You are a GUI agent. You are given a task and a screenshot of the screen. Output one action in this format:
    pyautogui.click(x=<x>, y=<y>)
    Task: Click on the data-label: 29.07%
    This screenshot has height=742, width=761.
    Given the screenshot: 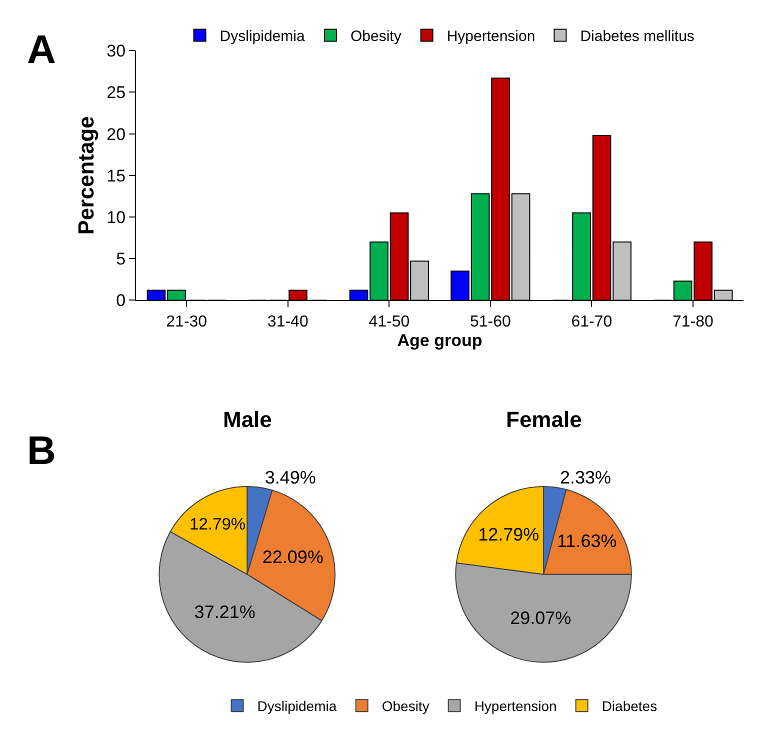 What is the action you would take?
    pyautogui.click(x=541, y=618)
    